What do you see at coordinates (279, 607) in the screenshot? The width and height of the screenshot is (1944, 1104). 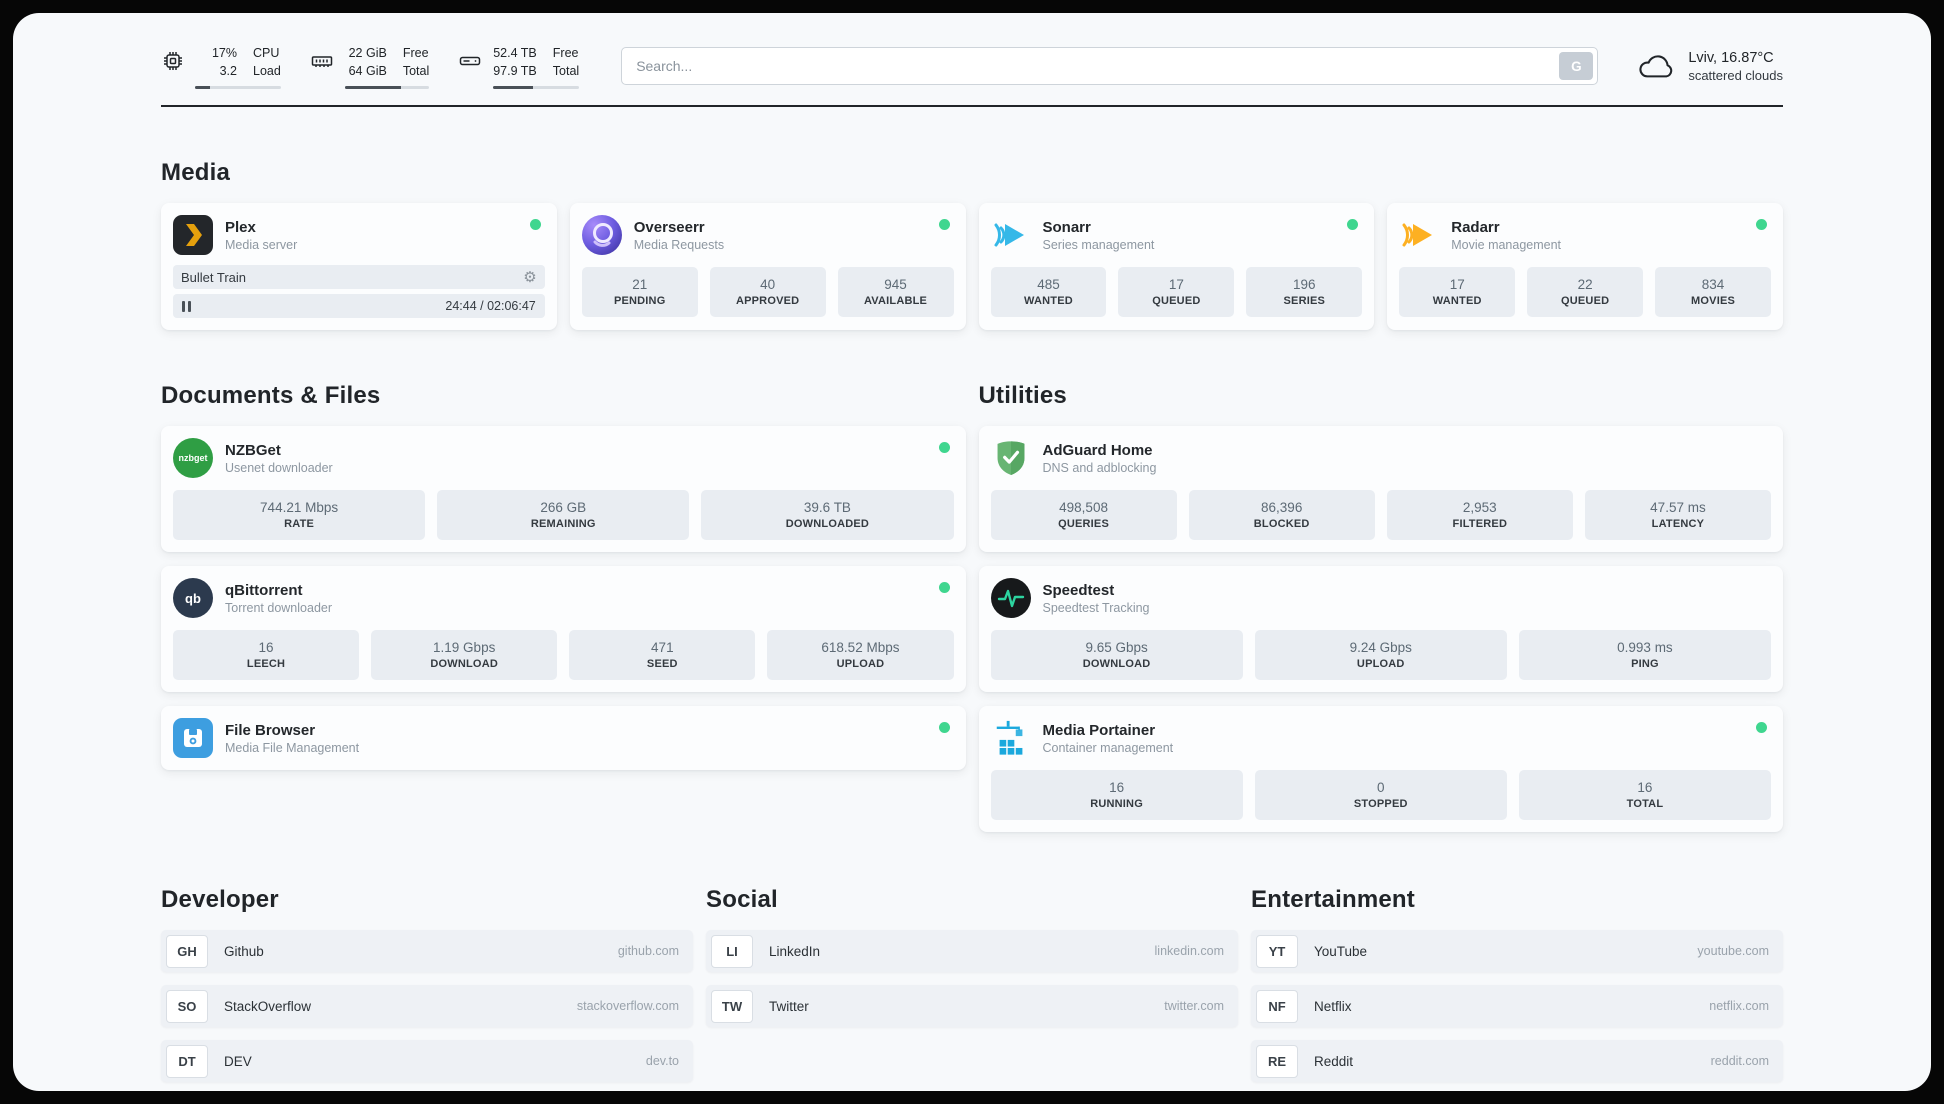 I see `app-subtitle: Torrent downloader` at bounding box center [279, 607].